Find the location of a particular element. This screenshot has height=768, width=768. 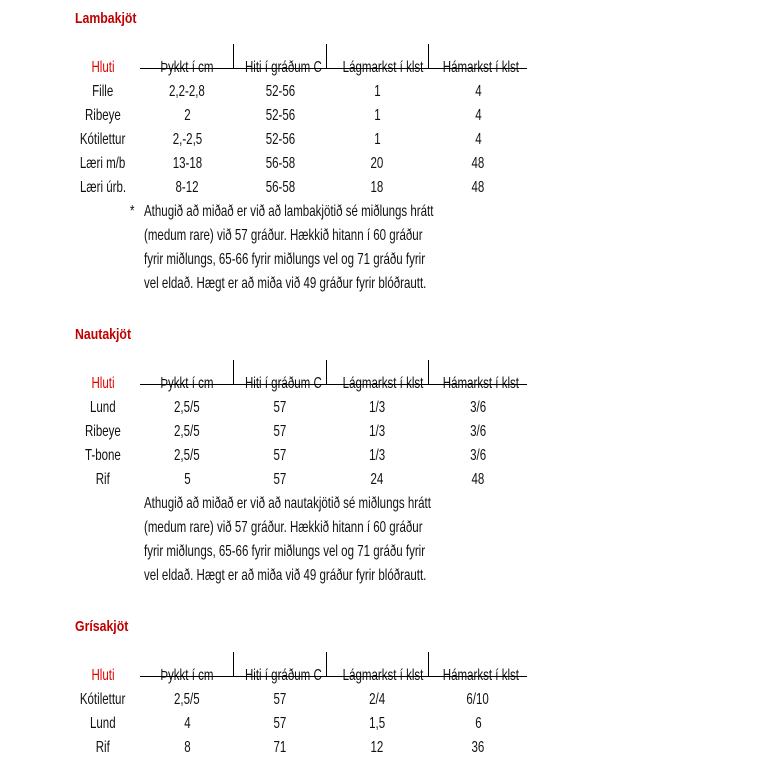

cell-temperature: 52-56 is located at coordinates (280, 140).